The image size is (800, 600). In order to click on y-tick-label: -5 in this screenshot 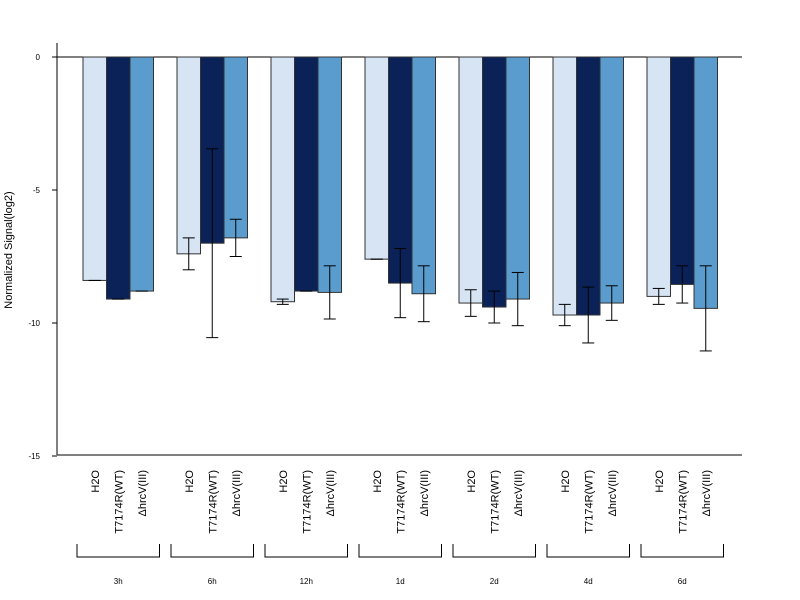, I will do `click(37, 190)`.